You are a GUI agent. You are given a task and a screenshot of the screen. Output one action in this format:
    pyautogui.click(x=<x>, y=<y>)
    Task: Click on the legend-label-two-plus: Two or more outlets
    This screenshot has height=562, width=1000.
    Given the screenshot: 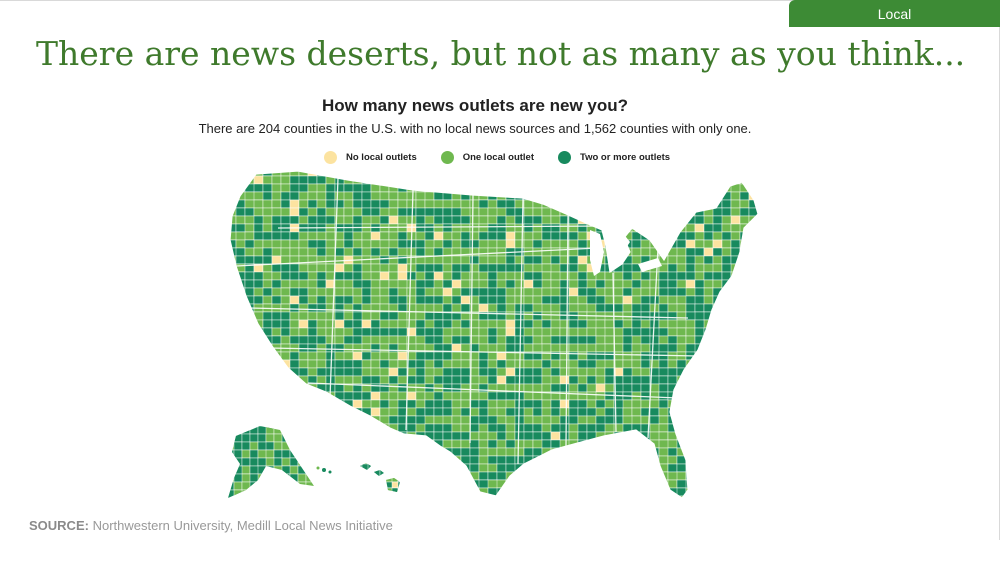 What is the action you would take?
    pyautogui.click(x=625, y=157)
    